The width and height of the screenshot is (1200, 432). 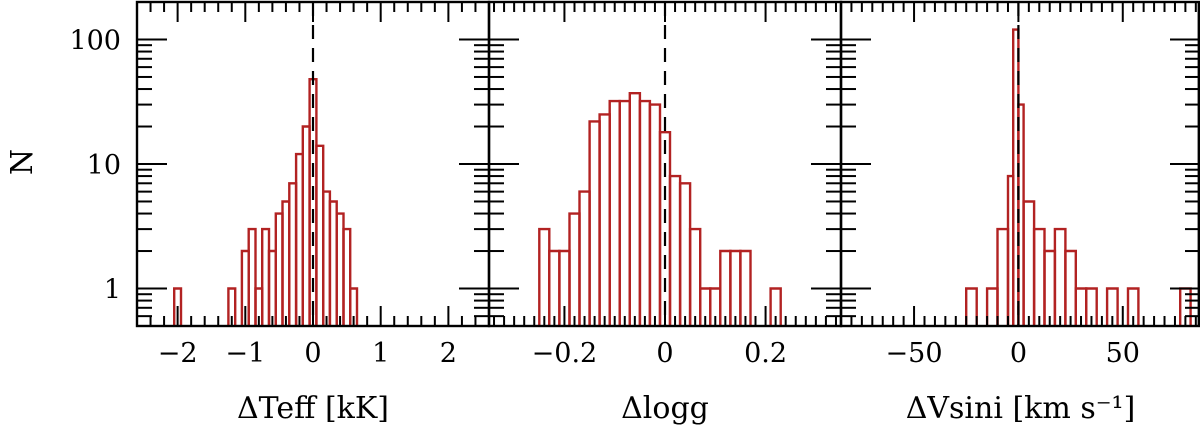 What do you see at coordinates (448, 353) in the screenshot?
I see `x-tick-label: 2` at bounding box center [448, 353].